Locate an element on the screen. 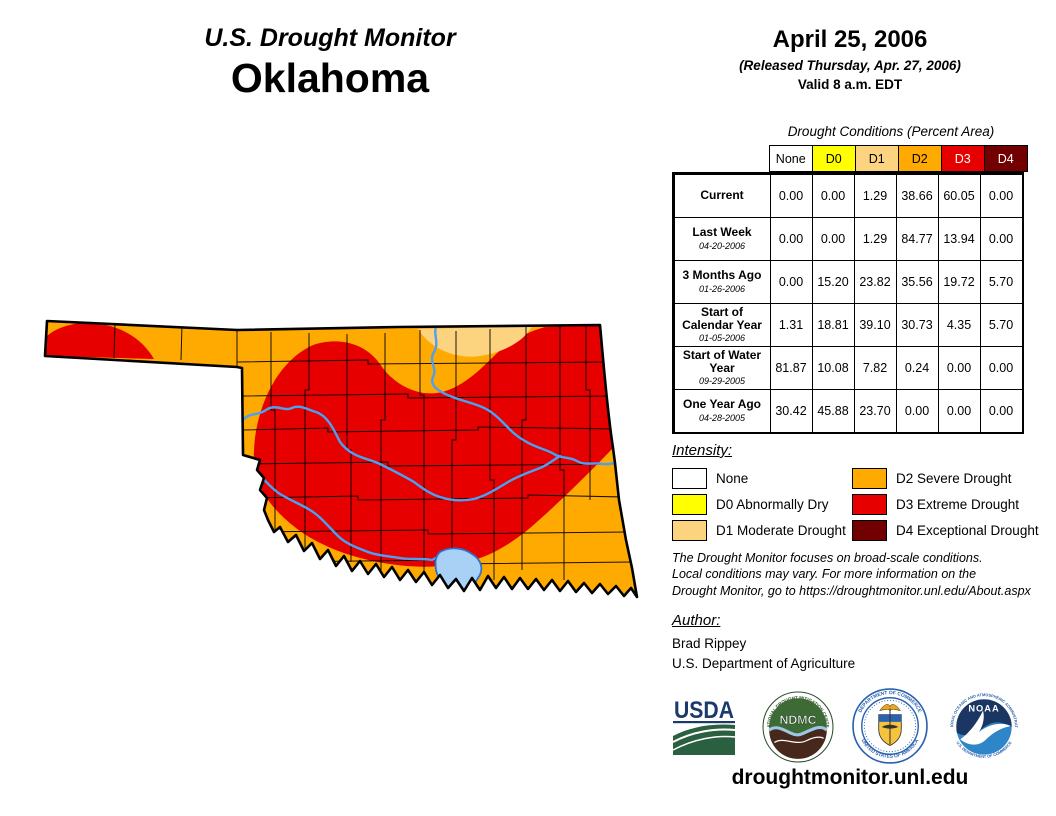  row-label: Start of Calendar Year 01-05-2006 is located at coordinates (722, 324).